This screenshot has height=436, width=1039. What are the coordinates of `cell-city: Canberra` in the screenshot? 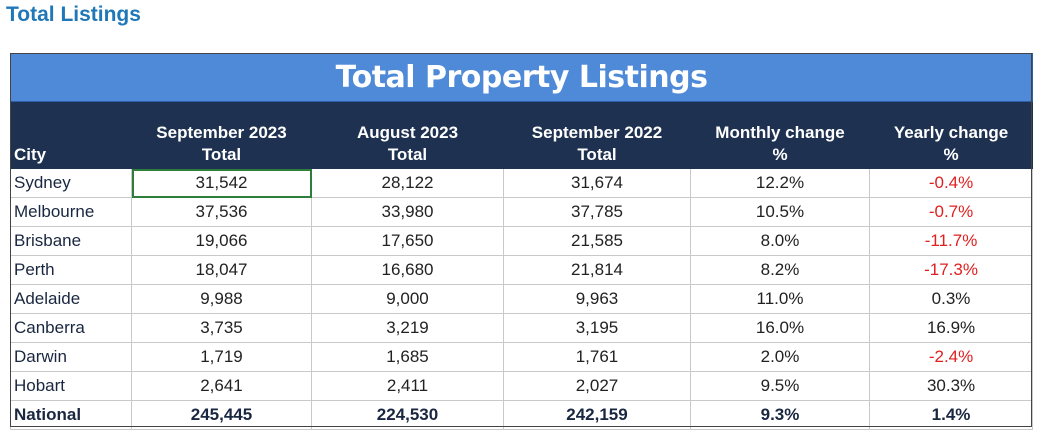 It's located at (71, 328).